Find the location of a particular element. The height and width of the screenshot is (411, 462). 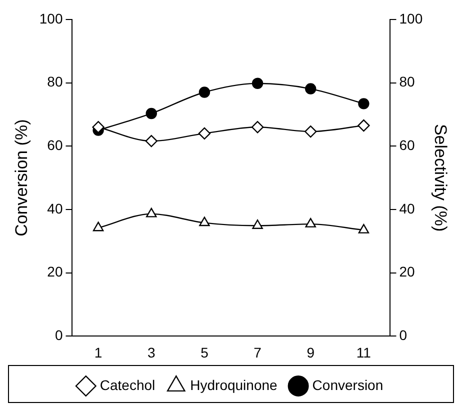

y2-tick-label: 80 is located at coordinates (407, 82).